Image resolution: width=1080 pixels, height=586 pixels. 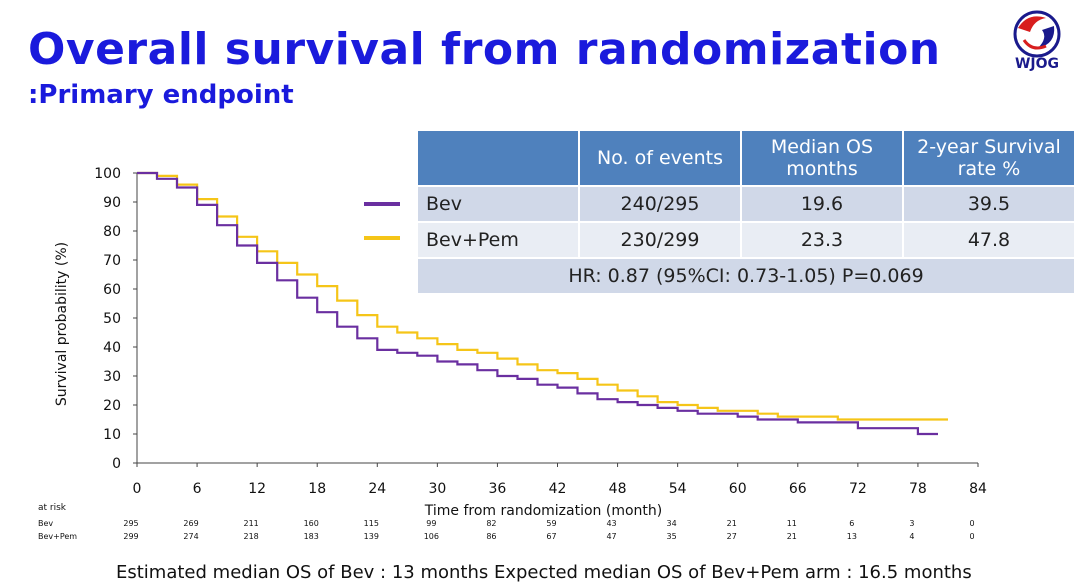 I want to click on at-risk-value: 35, so click(x=672, y=536).